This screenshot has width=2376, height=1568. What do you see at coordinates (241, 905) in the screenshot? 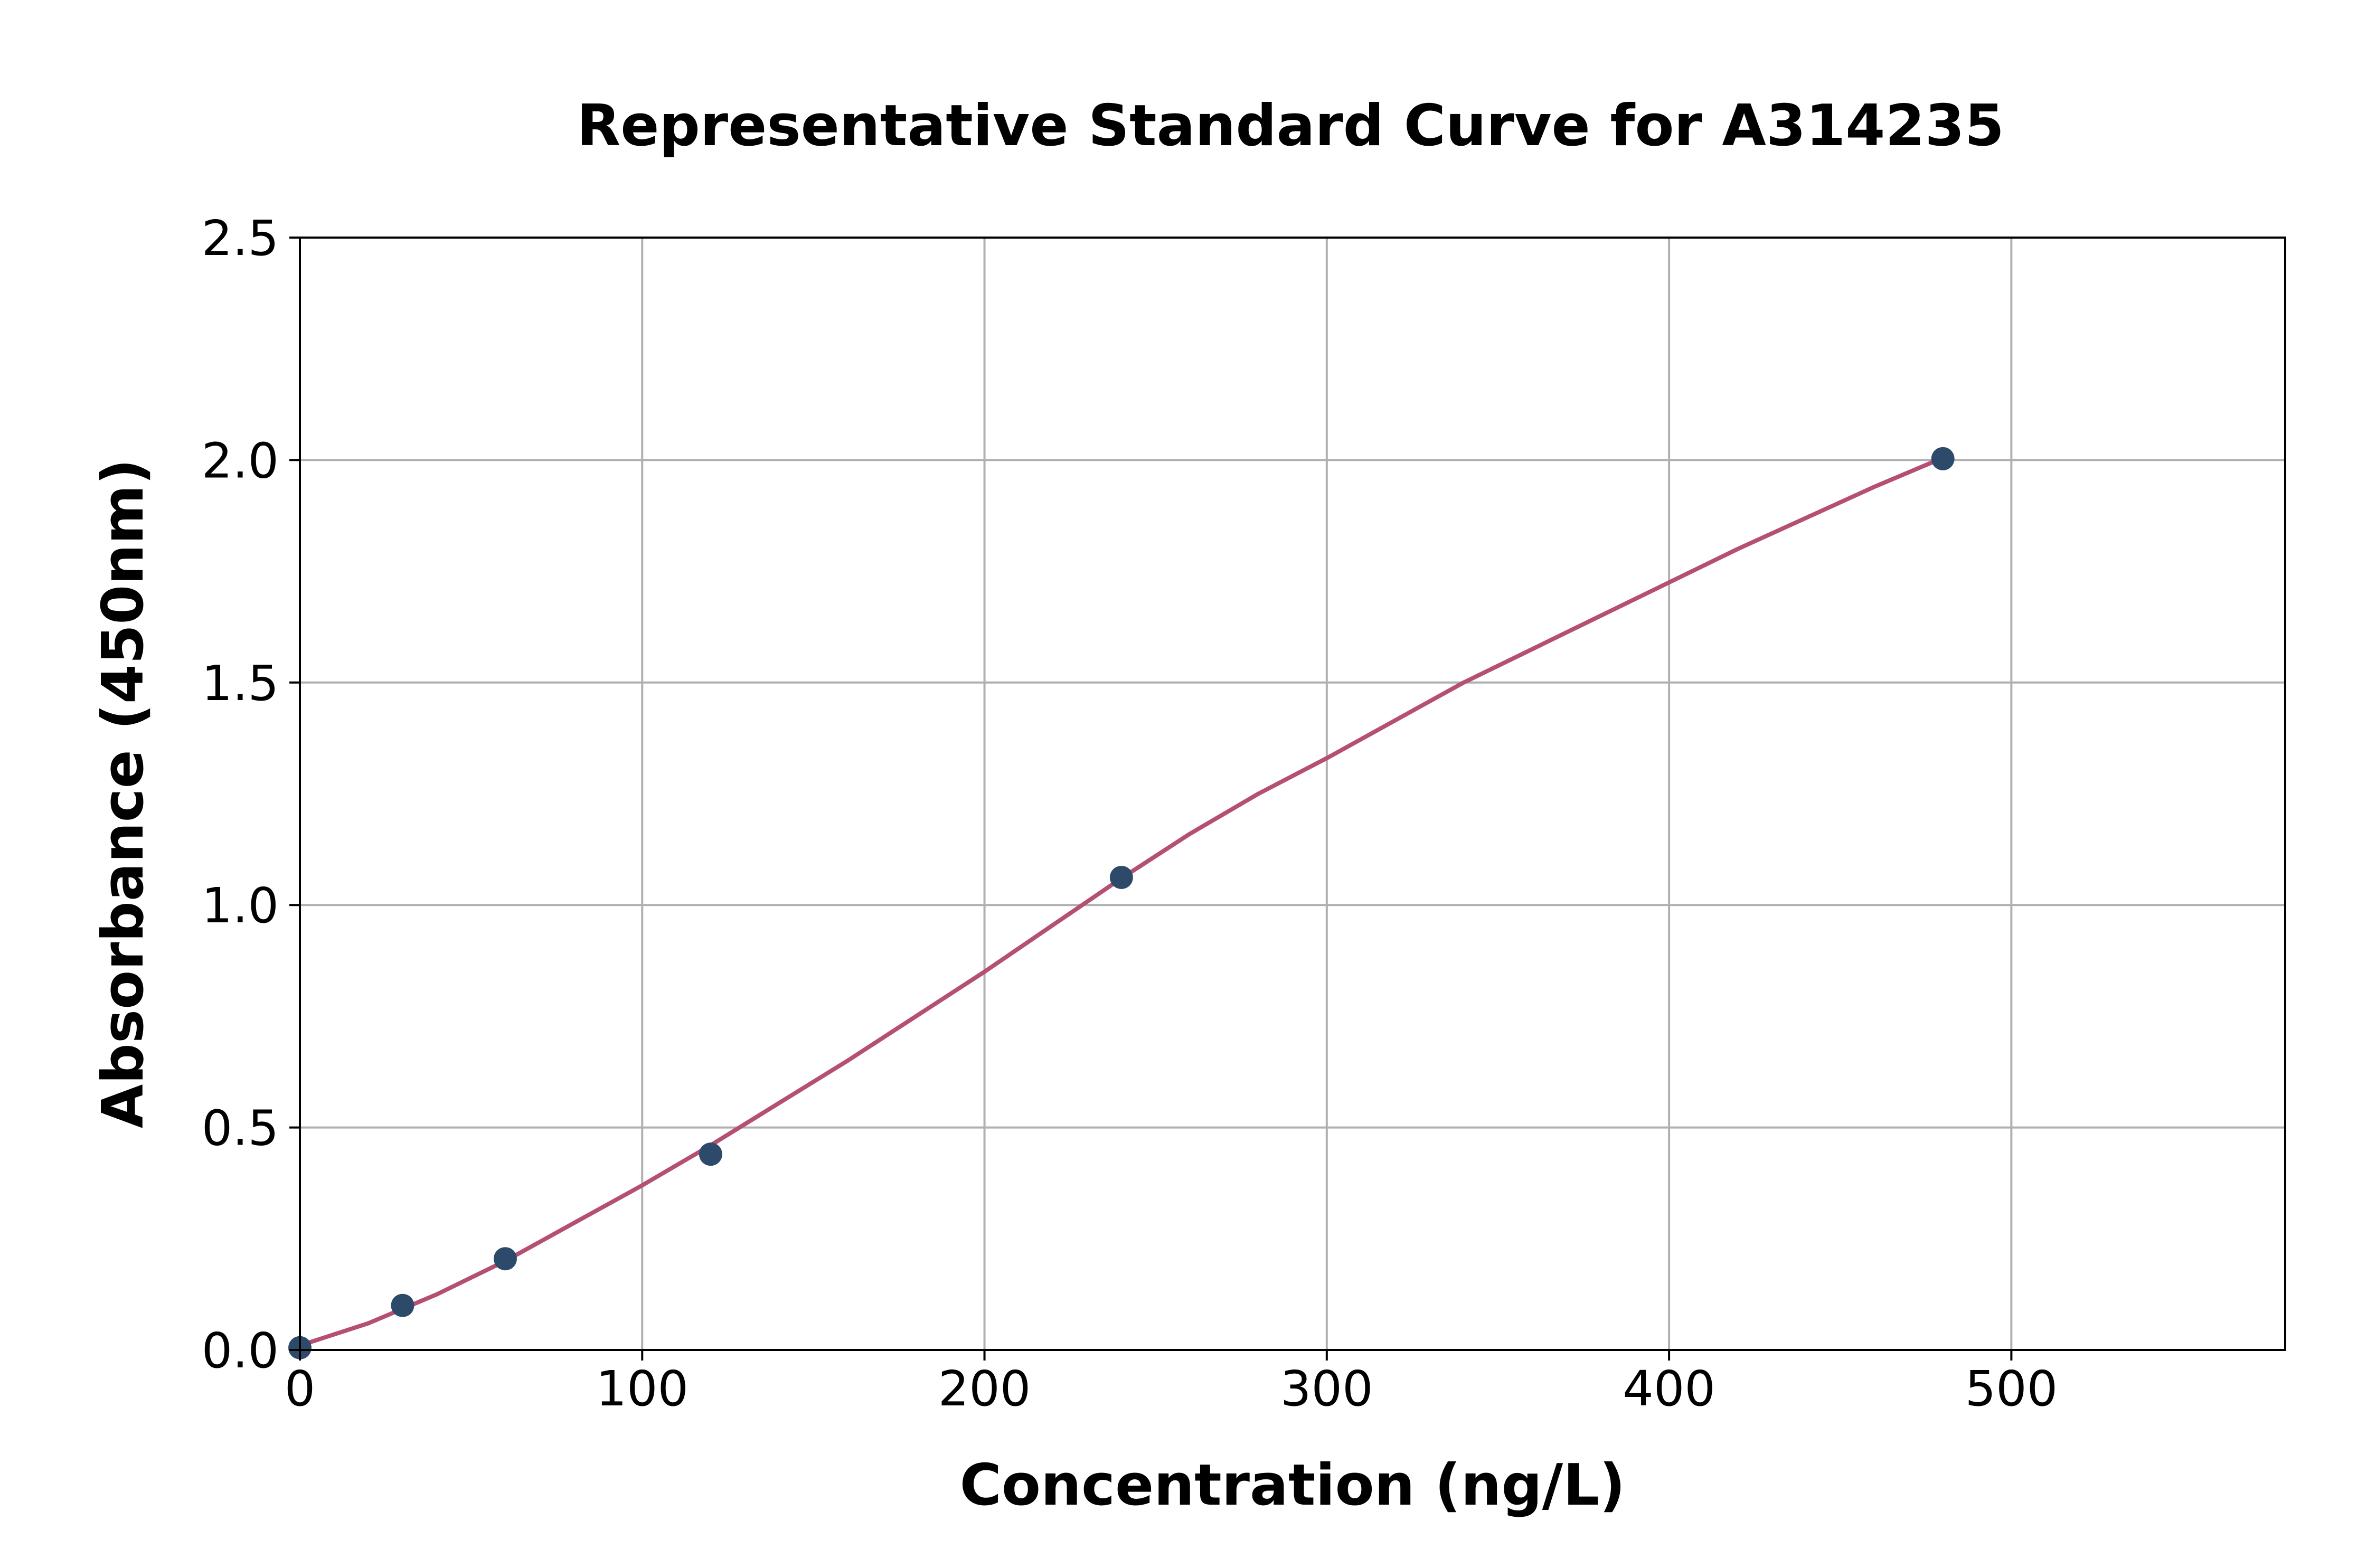
I see `y-tick-label: 1.0` at bounding box center [241, 905].